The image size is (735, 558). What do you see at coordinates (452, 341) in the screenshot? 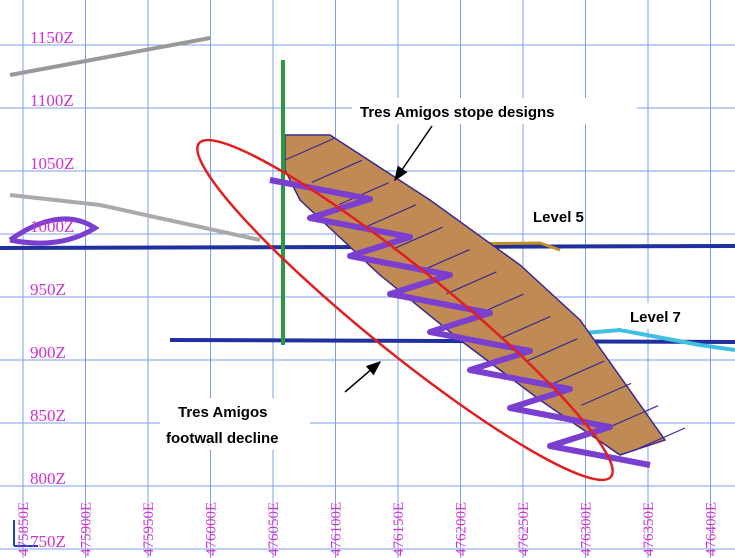
I see `level-7-drift` at bounding box center [452, 341].